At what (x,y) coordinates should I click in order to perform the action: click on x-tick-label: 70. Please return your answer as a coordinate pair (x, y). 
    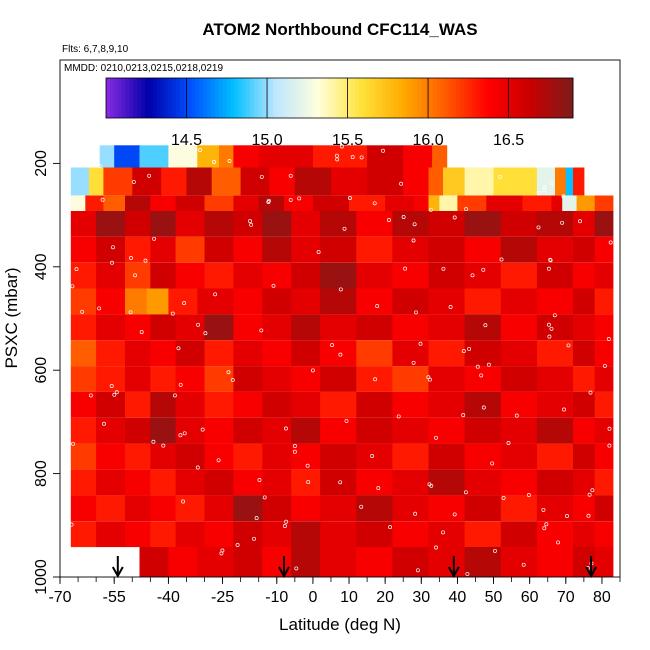
    Looking at the image, I should click on (566, 597).